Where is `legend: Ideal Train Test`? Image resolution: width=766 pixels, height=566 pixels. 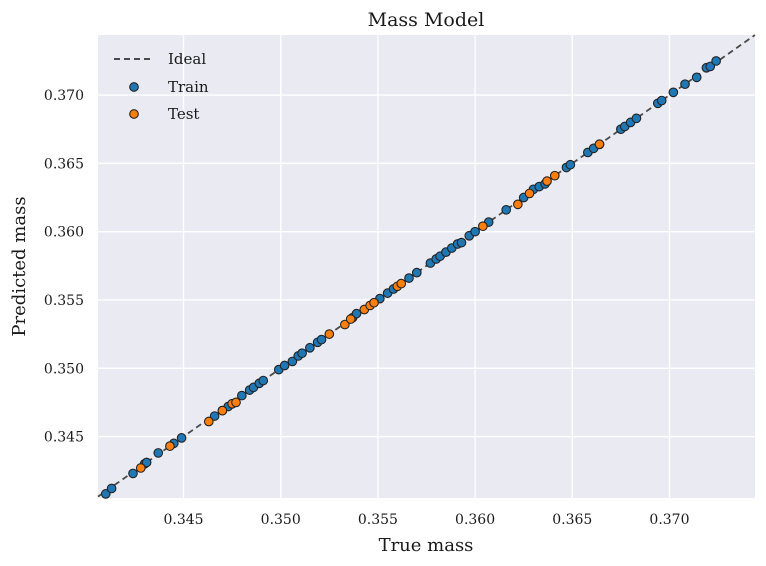
legend: Ideal Train Test is located at coordinates (161, 86).